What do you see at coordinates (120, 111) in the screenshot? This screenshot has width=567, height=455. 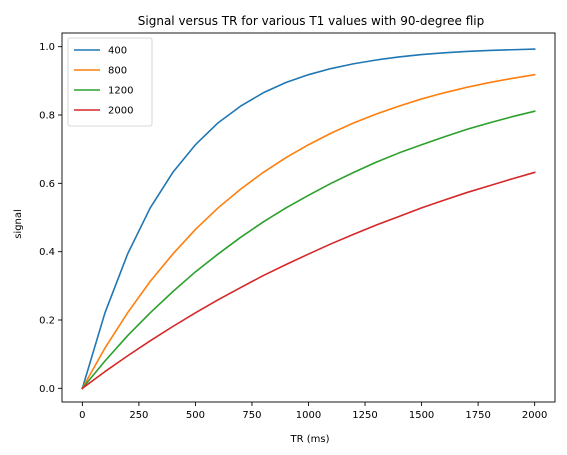 I see `legend-label-2000: 2000` at bounding box center [120, 111].